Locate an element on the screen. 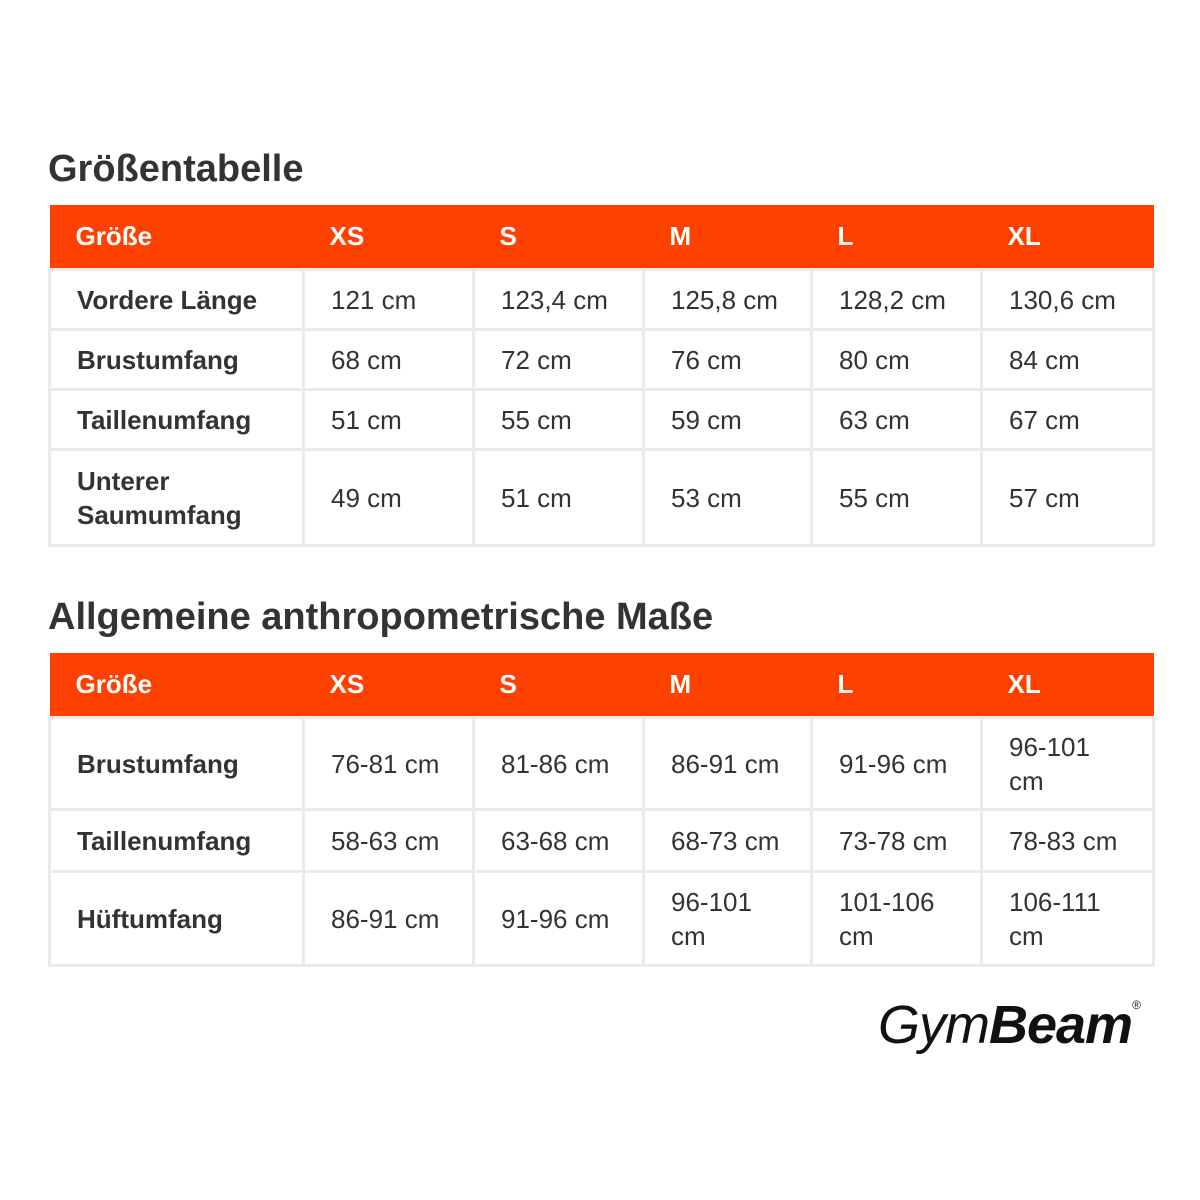  table-cell: 128,2 cm is located at coordinates (896, 299).